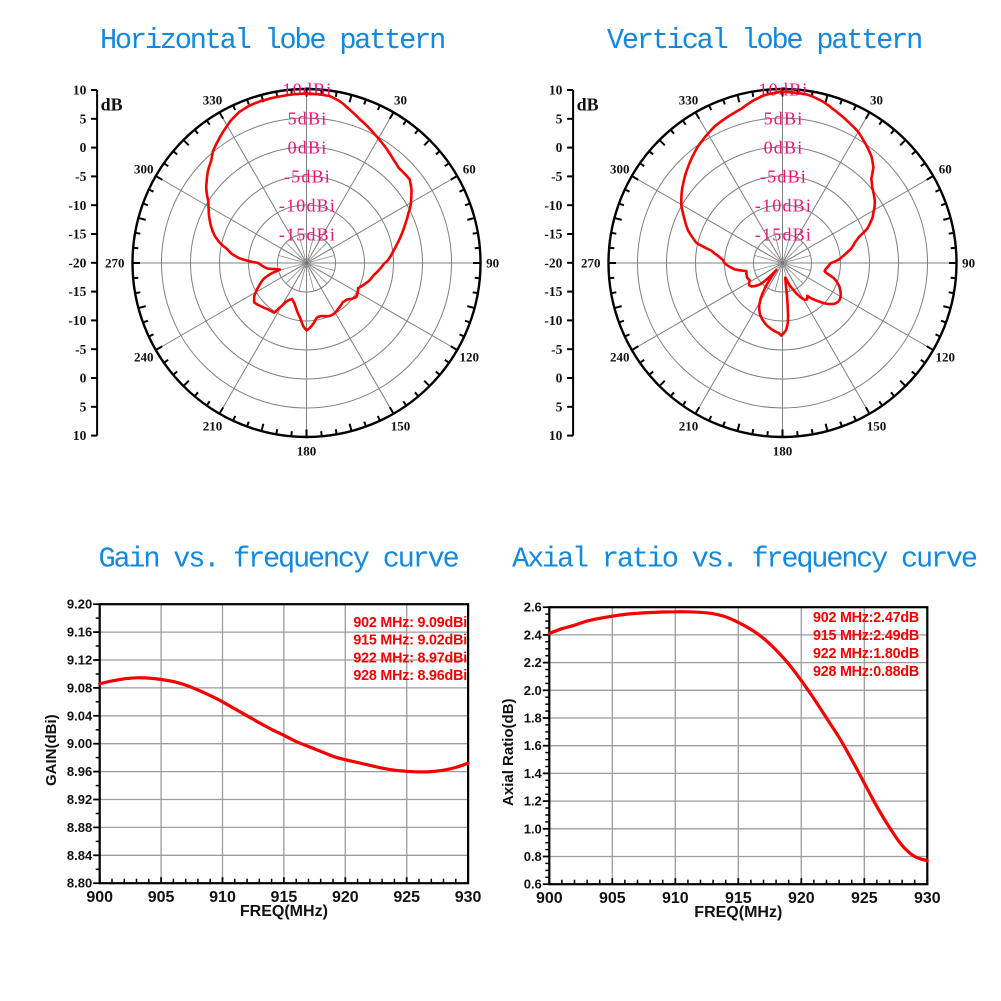 The height and width of the screenshot is (1001, 1001). What do you see at coordinates (533, 884) in the screenshot?
I see `svg-text: 0.6` at bounding box center [533, 884].